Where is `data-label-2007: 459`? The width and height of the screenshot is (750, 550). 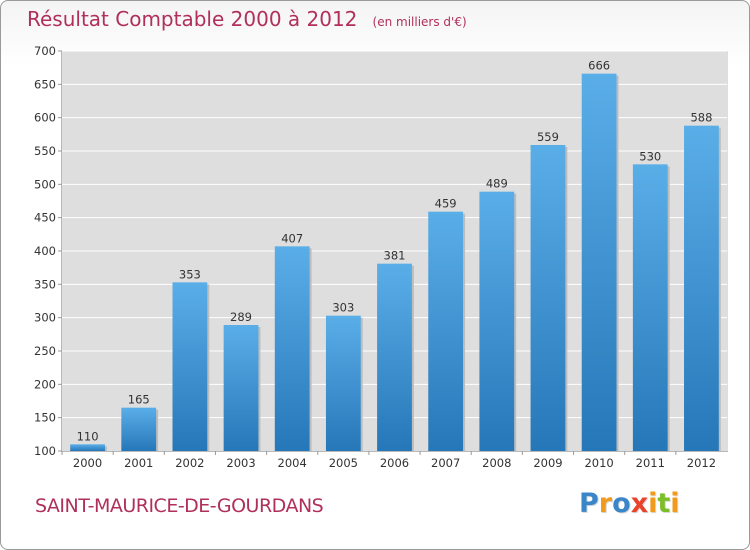
data-label-2007: 459 is located at coordinates (446, 204).